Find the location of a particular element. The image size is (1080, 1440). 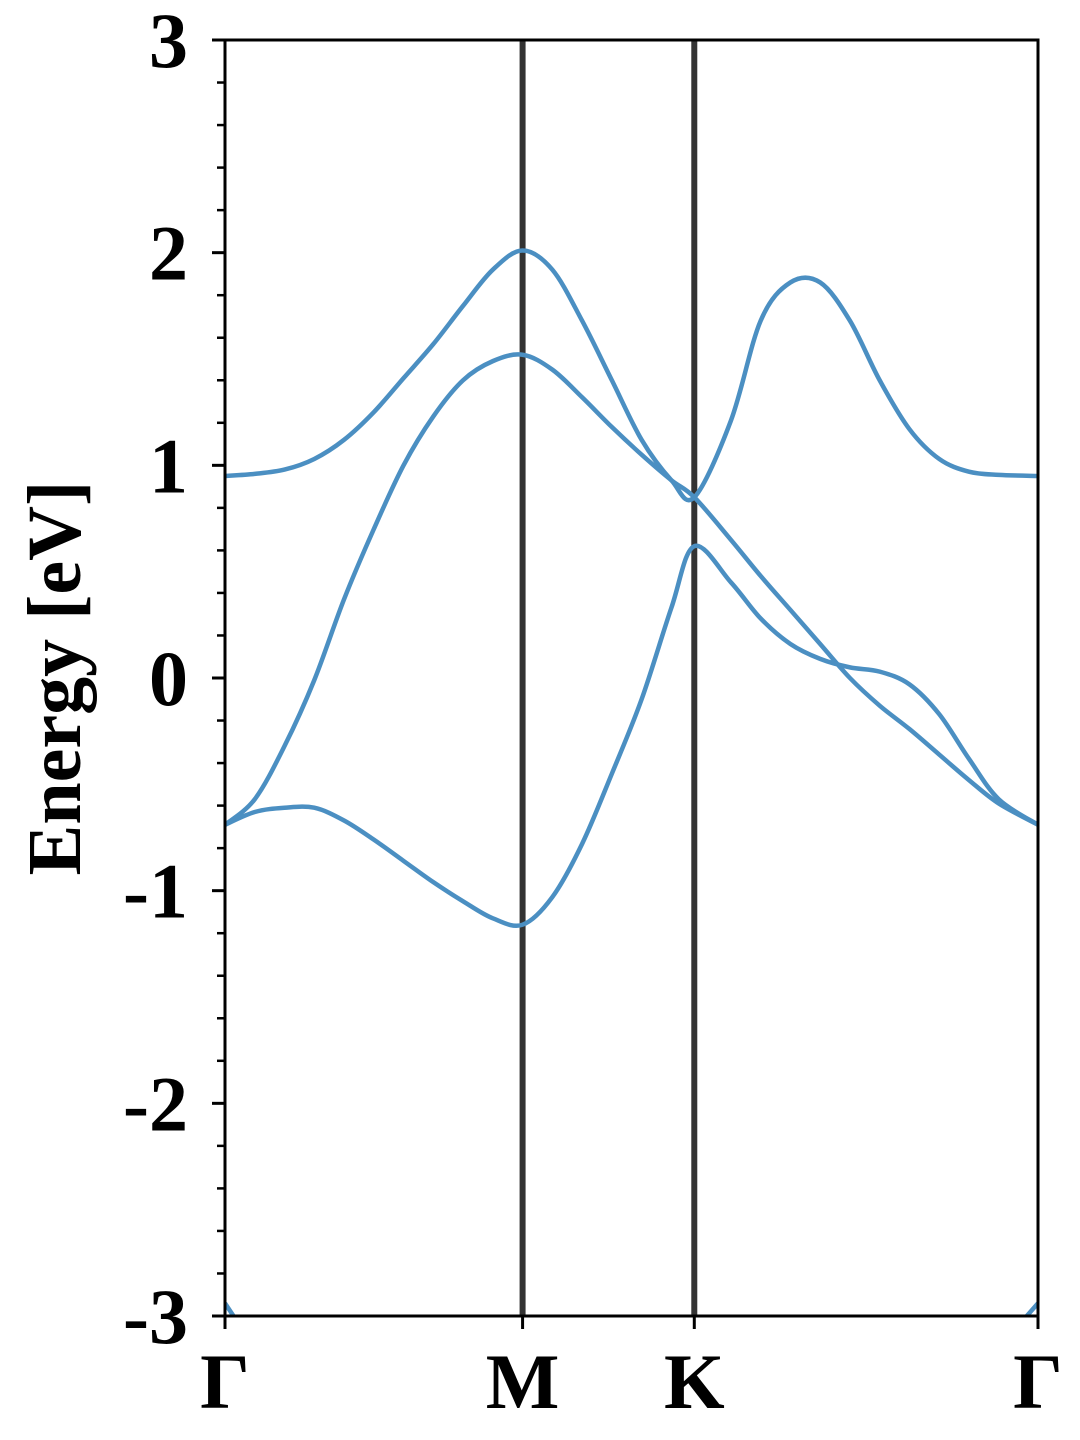

y-axis-label: Energy [eV] is located at coordinates (55, 678).